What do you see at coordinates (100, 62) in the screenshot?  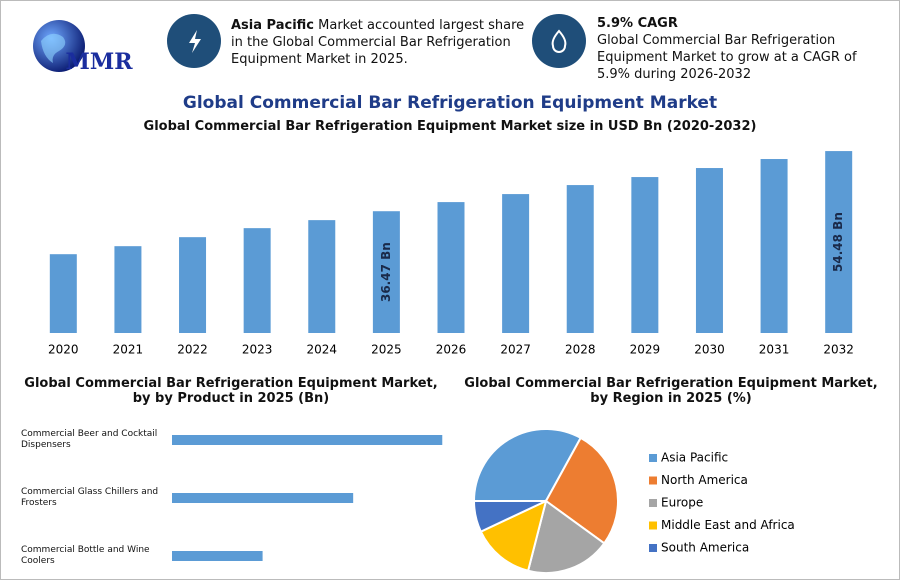 I see `logo-text: MMR` at bounding box center [100, 62].